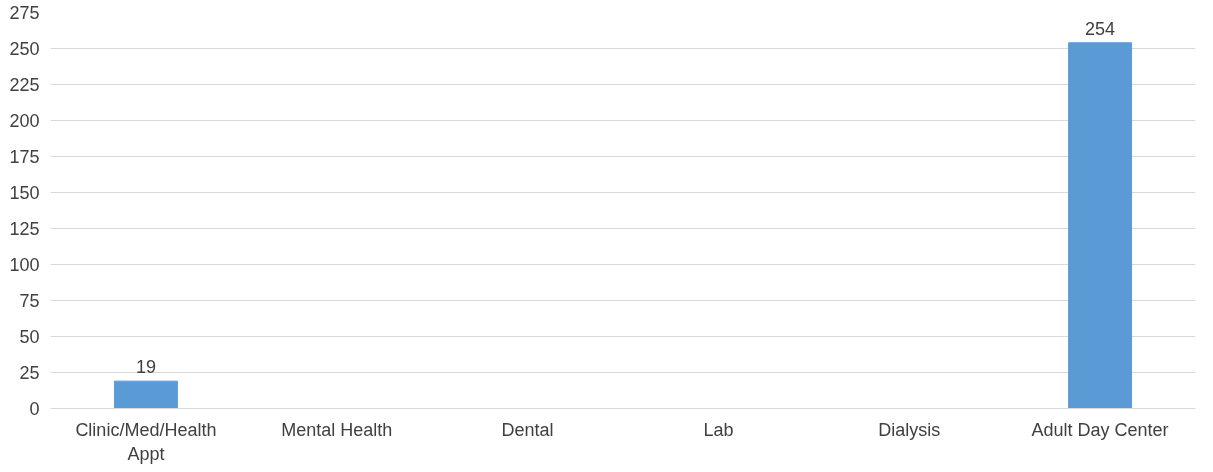  What do you see at coordinates (24, 193) in the screenshot?
I see `y-tick-label: 150` at bounding box center [24, 193].